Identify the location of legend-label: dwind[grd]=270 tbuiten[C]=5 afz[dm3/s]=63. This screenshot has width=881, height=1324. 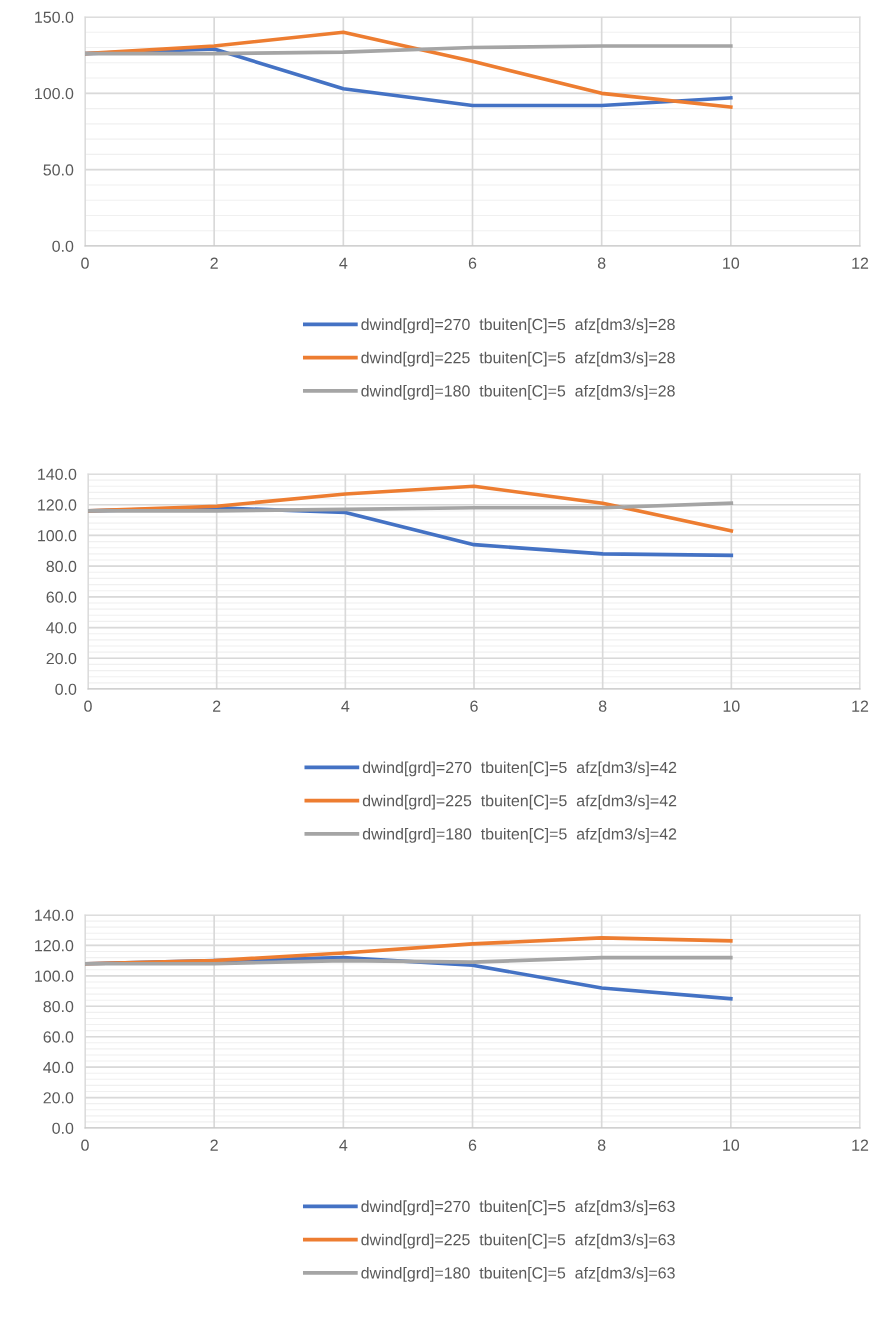
(518, 1208).